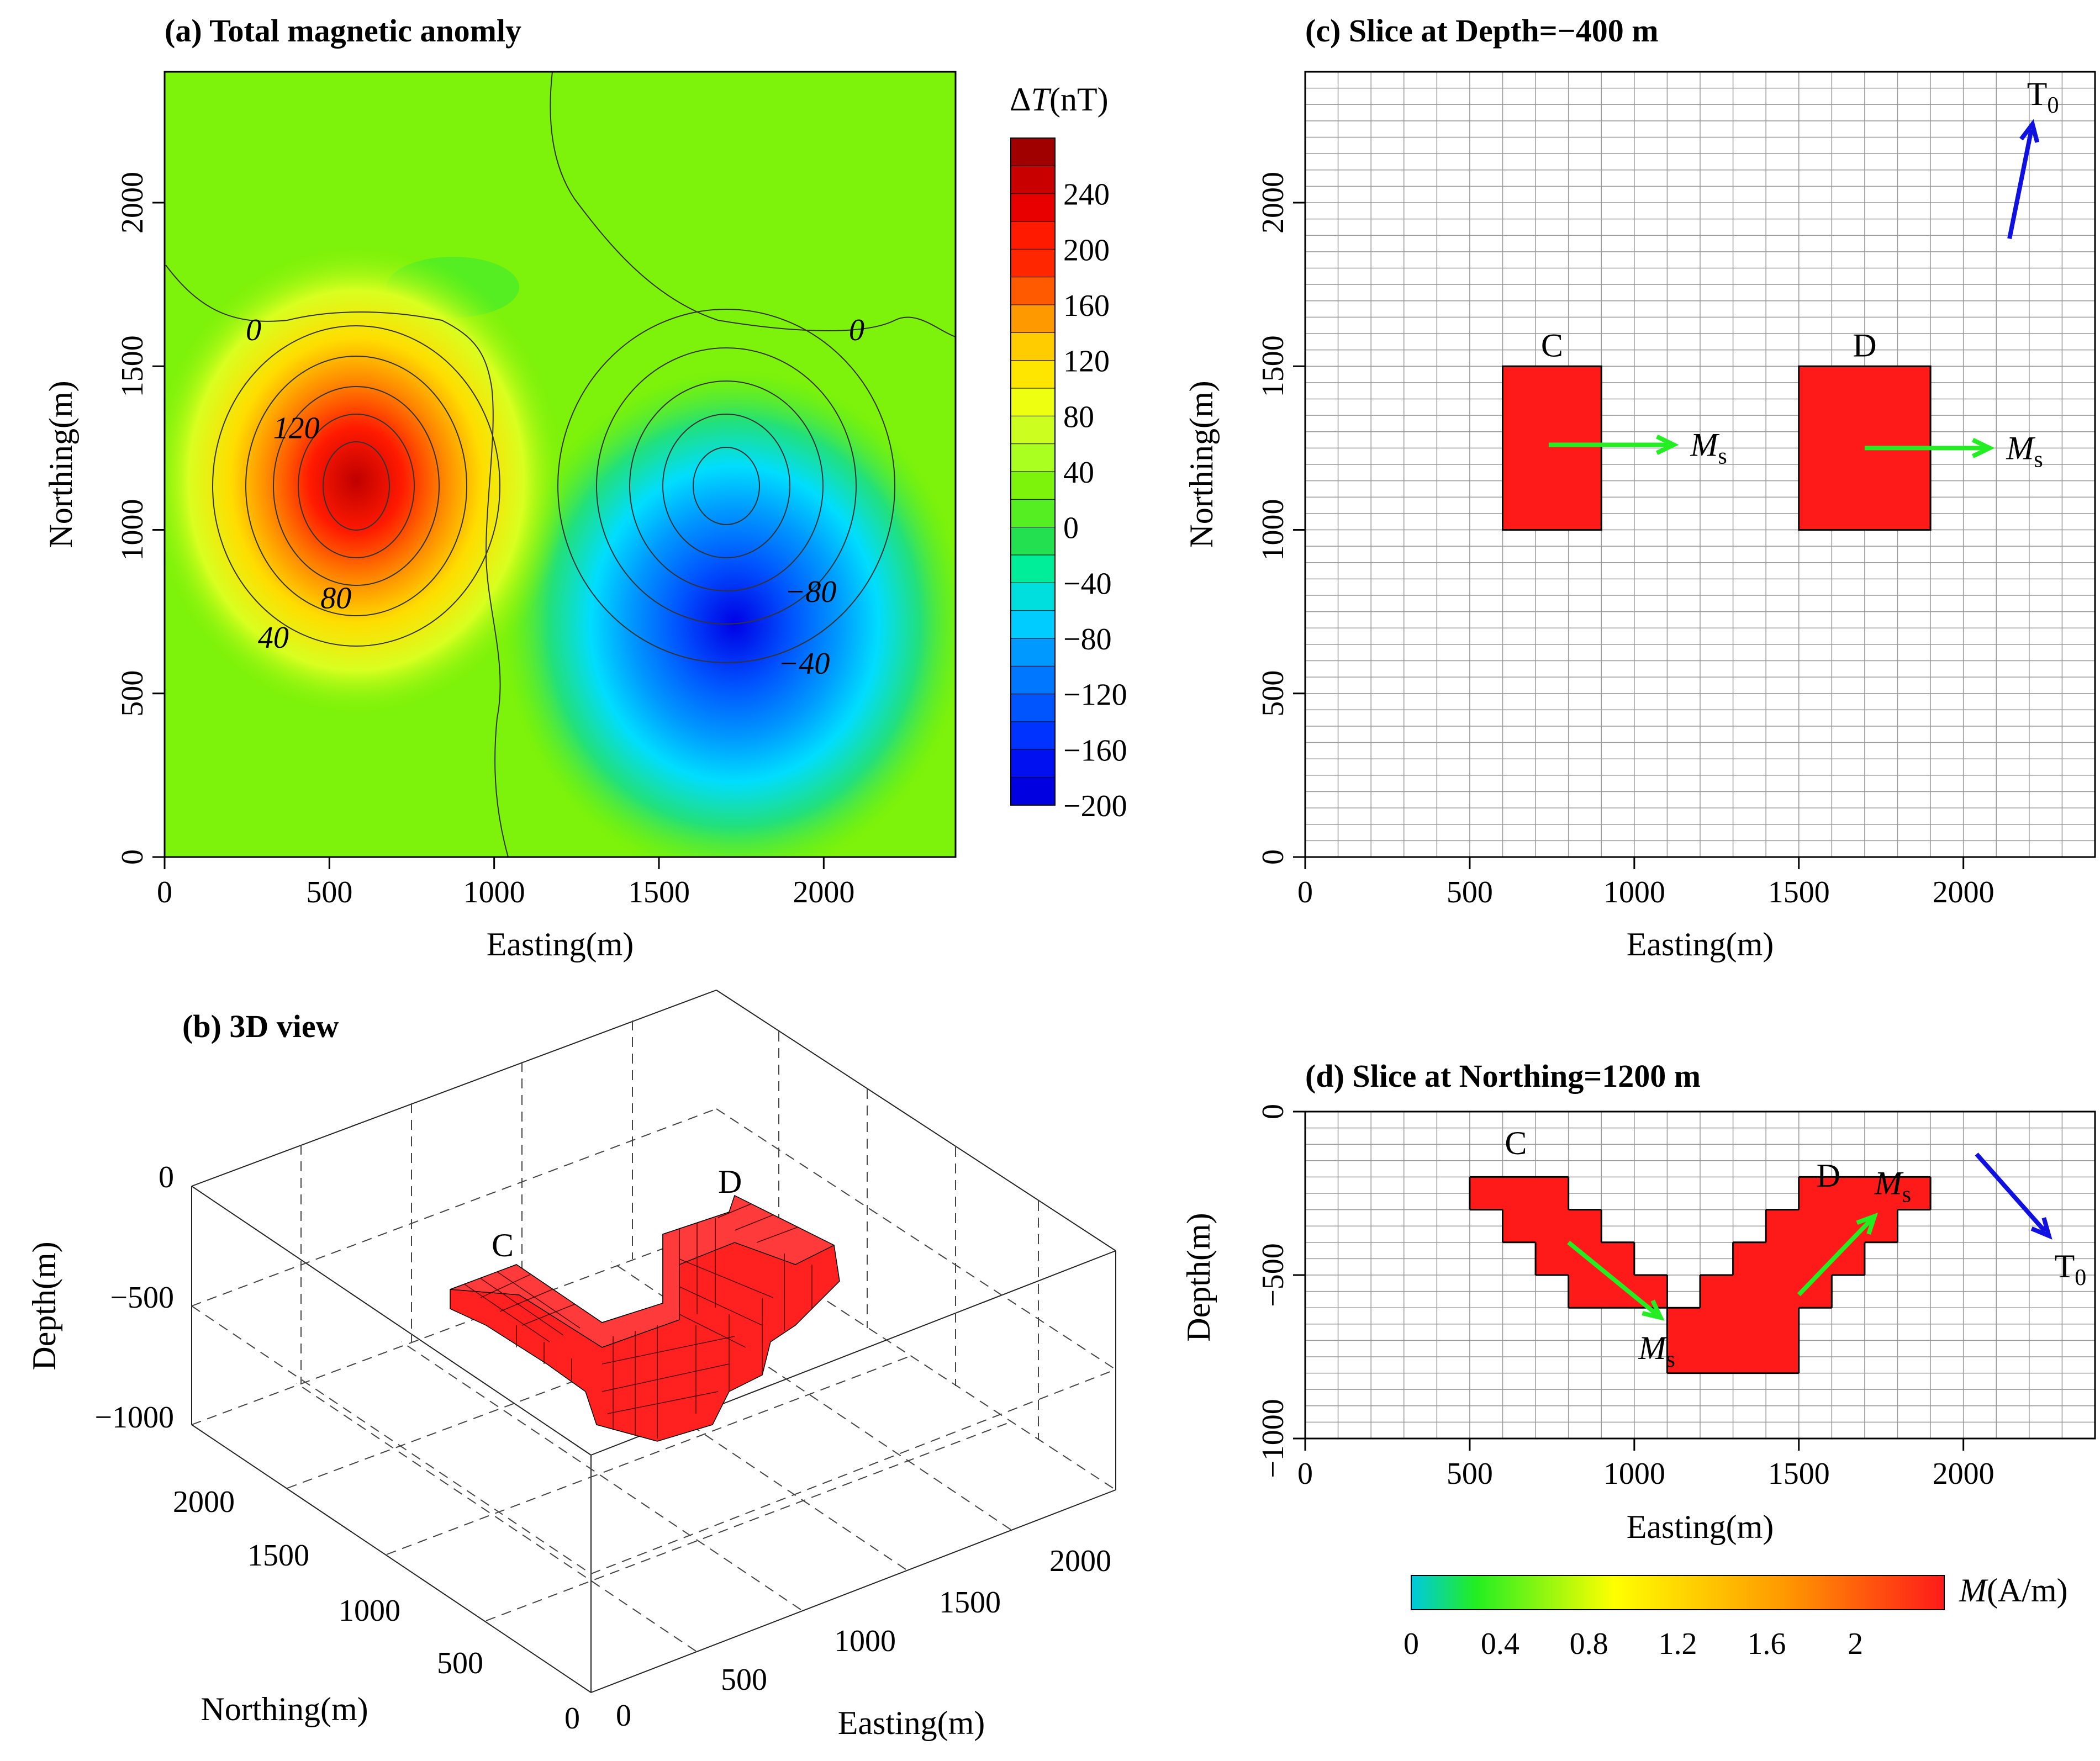 This screenshot has height=1761, width=2100. I want to click on y-tick: 2000, so click(204, 1502).